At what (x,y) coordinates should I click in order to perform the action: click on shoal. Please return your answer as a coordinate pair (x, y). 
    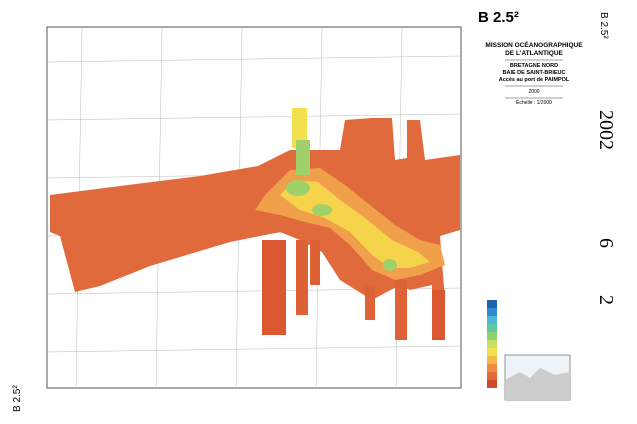
    Looking at the image, I should click on (355, 224).